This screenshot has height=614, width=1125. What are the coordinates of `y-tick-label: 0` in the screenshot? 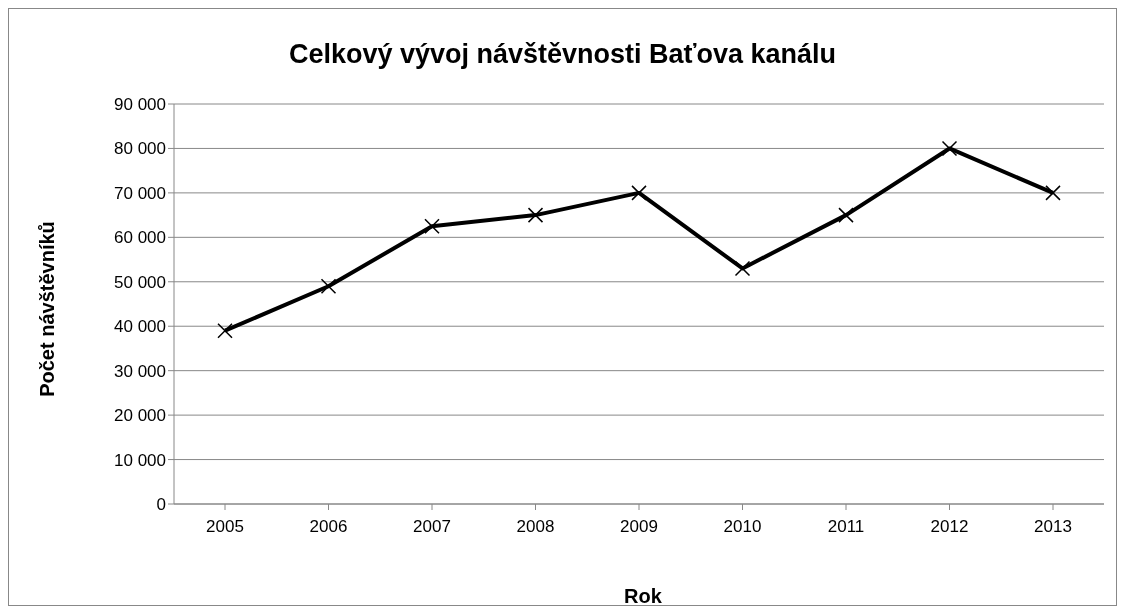 It's located at (161, 505).